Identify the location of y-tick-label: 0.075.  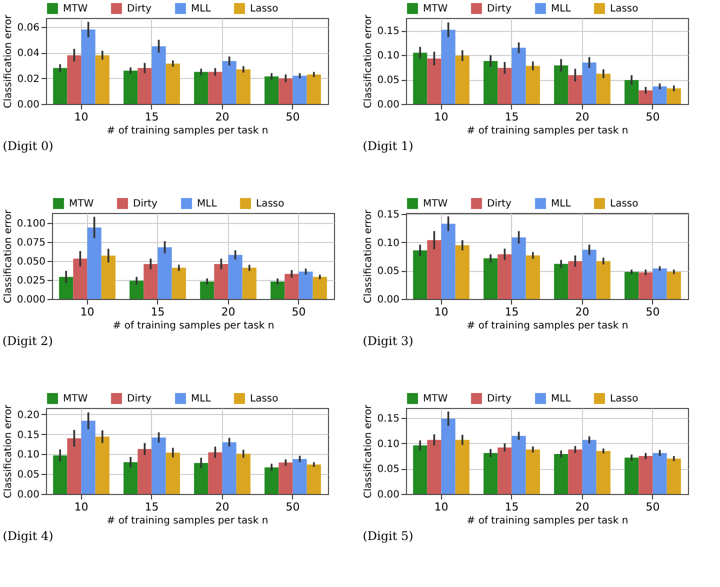
(31, 242).